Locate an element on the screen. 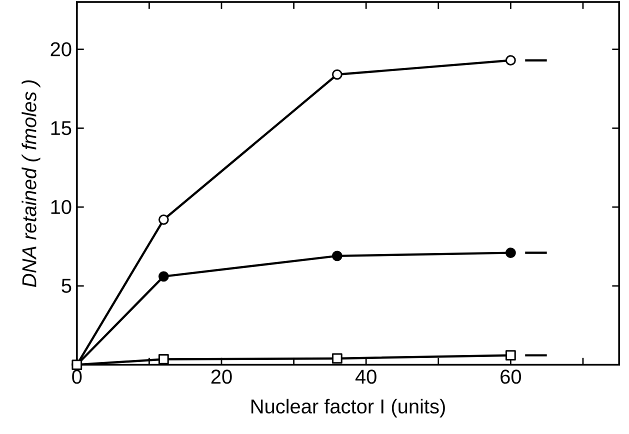  y-axis-title: DNA retained ( fmoles ) is located at coordinates (31, 184).